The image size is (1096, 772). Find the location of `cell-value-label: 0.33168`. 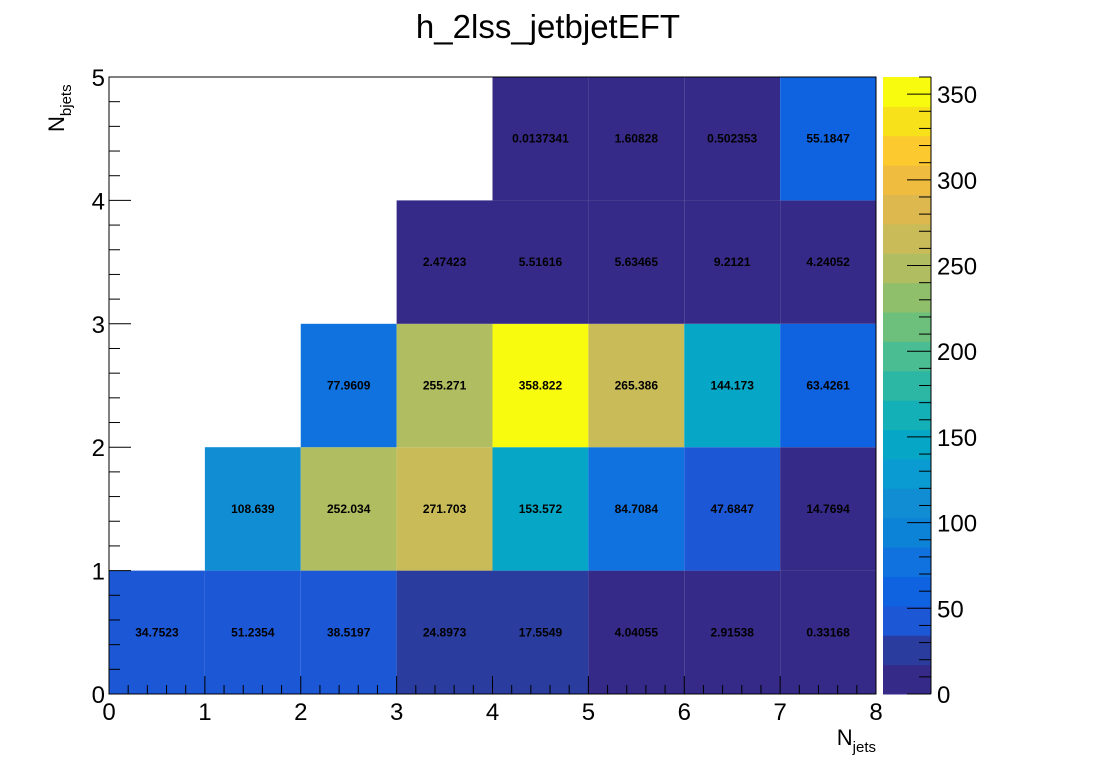

cell-value-label: 0.33168 is located at coordinates (828, 632).